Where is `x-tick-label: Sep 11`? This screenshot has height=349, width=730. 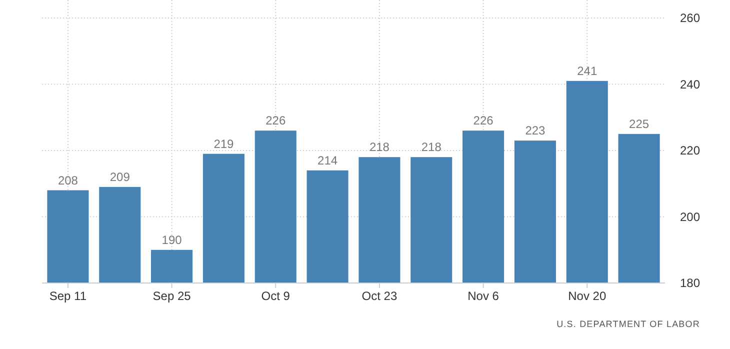 x-tick-label: Sep 11 is located at coordinates (68, 296).